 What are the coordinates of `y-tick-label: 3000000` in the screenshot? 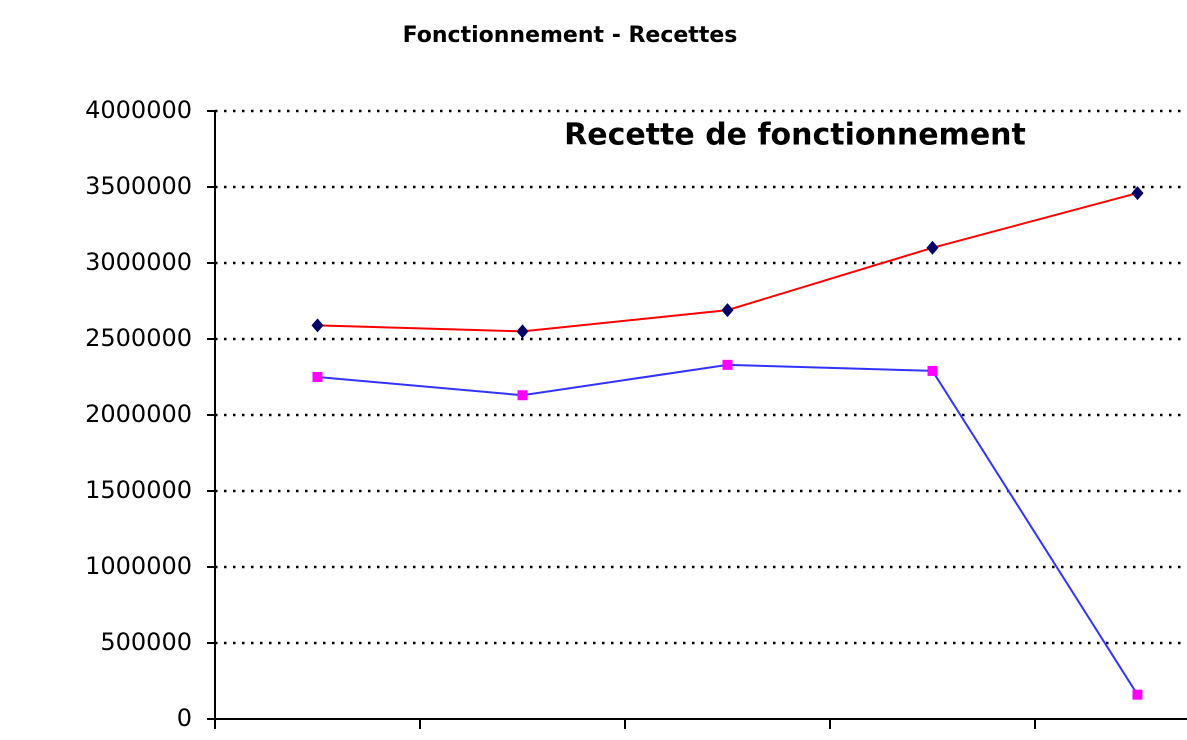 It's located at (138, 262).